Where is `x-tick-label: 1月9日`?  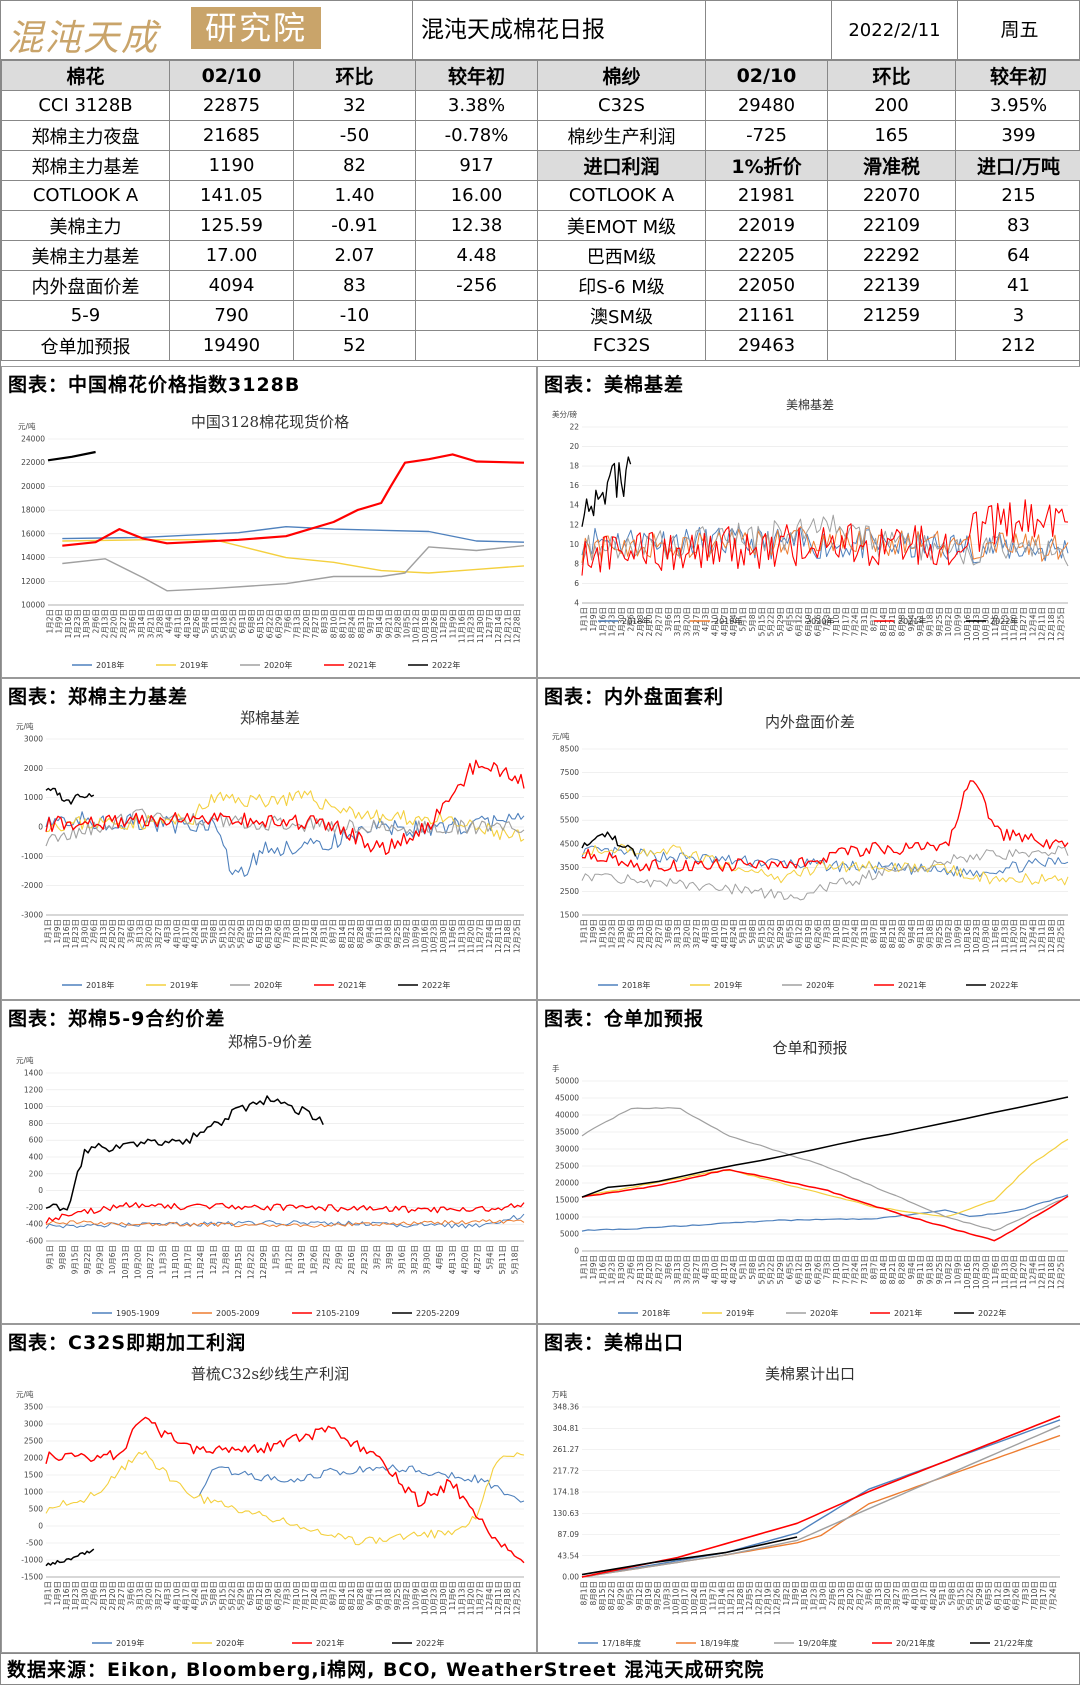 x-tick-label: 1月9日 is located at coordinates (59, 621).